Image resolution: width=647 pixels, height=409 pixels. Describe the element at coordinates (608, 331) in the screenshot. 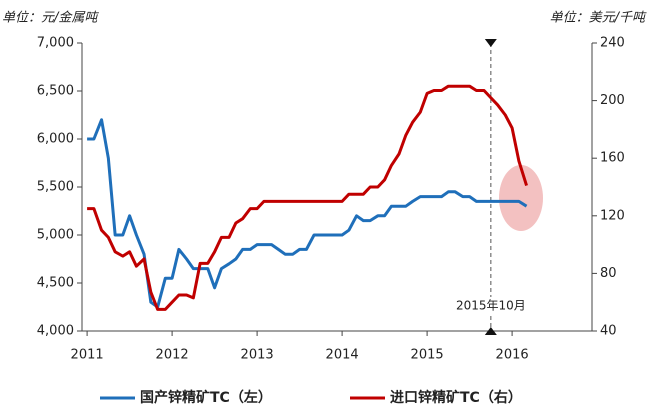

I see `y2-tick-label: 40` at that location.